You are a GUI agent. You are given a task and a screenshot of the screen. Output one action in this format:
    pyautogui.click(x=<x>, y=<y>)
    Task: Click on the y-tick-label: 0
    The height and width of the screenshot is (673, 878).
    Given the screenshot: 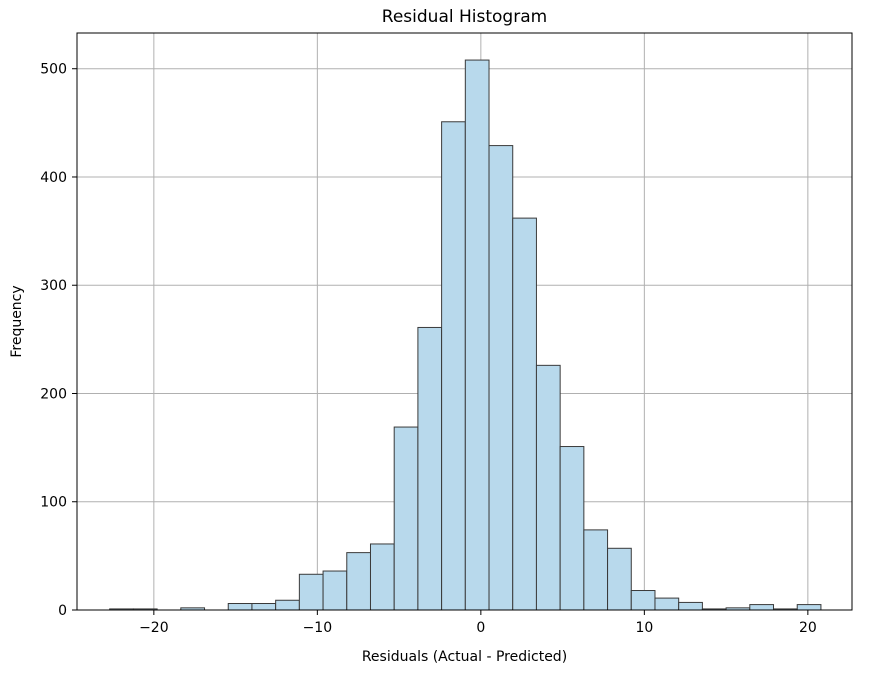 What is the action you would take?
    pyautogui.click(x=62, y=611)
    